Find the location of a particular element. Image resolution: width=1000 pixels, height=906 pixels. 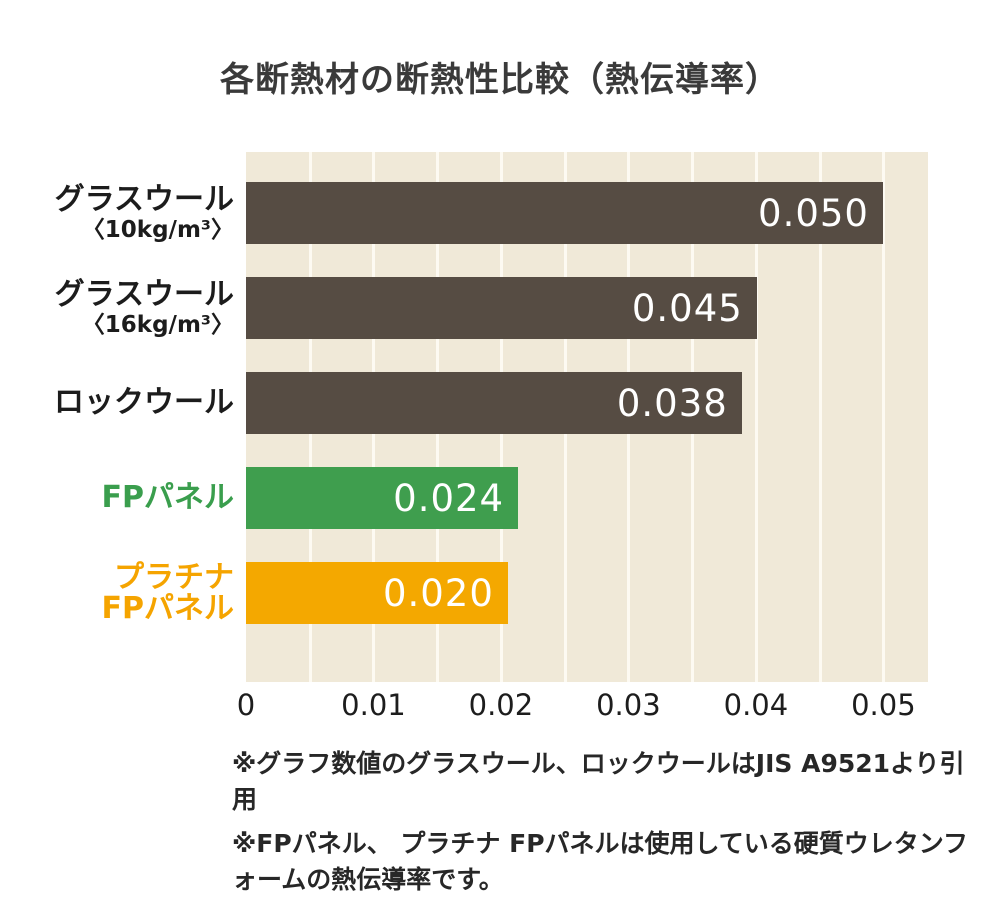

footnote-jis-source: ※グラフ数値のグラスウール、ロックウールはJIS A9521より引用 is located at coordinates (598, 781).